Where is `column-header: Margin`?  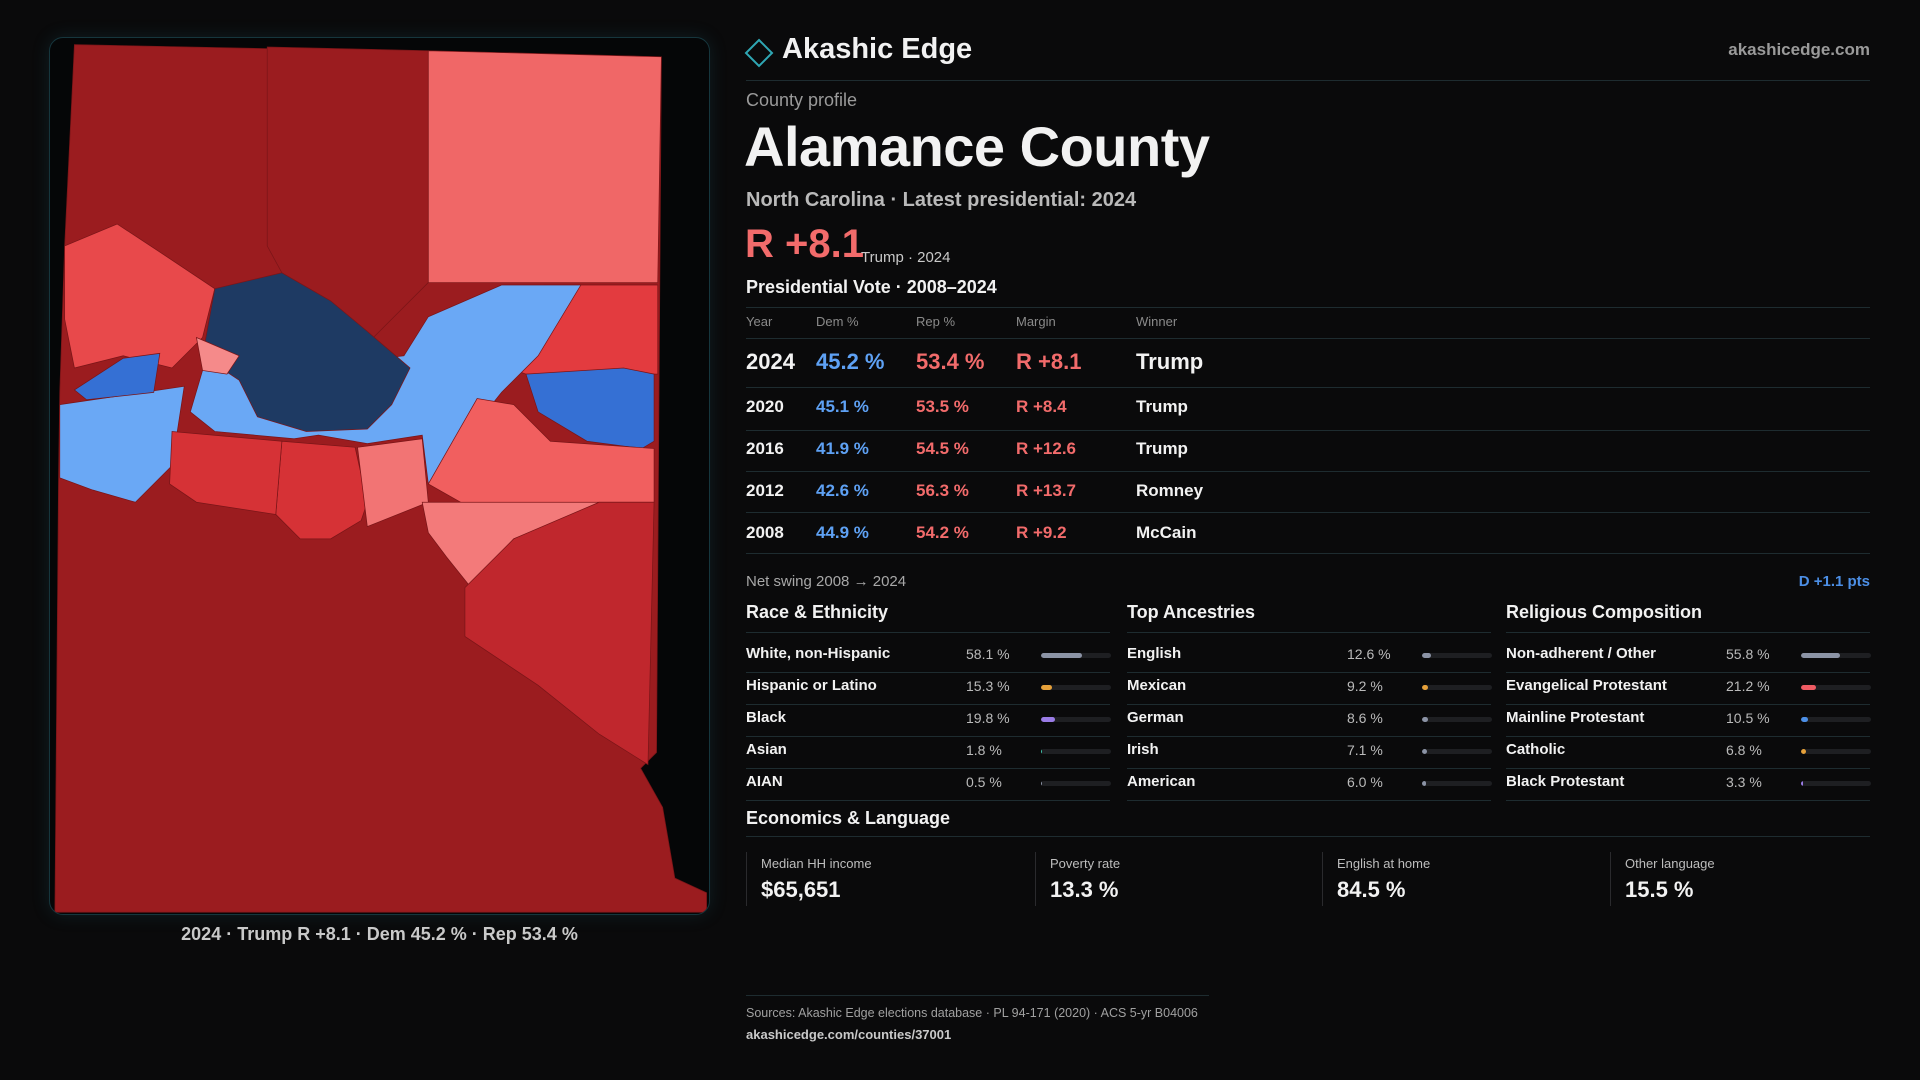 column-header: Margin is located at coordinates (1036, 321).